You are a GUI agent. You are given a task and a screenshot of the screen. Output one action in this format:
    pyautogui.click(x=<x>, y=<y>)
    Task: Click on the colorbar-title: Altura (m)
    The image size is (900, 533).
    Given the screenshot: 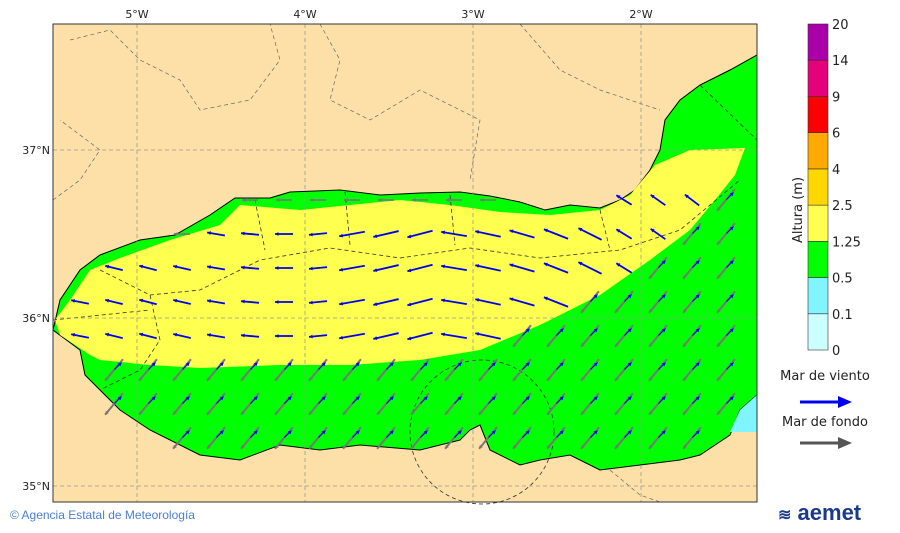 What is the action you would take?
    pyautogui.click(x=798, y=210)
    